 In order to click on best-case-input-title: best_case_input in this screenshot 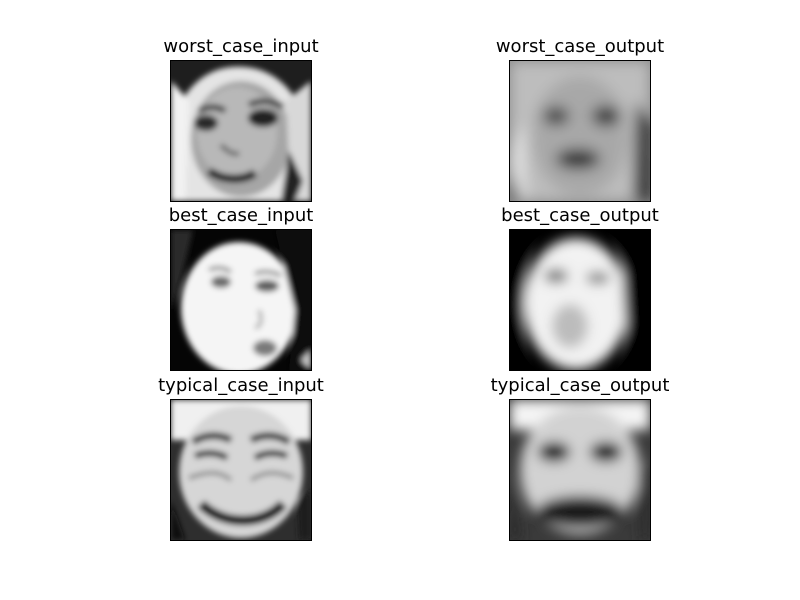, I will do `click(241, 215)`.